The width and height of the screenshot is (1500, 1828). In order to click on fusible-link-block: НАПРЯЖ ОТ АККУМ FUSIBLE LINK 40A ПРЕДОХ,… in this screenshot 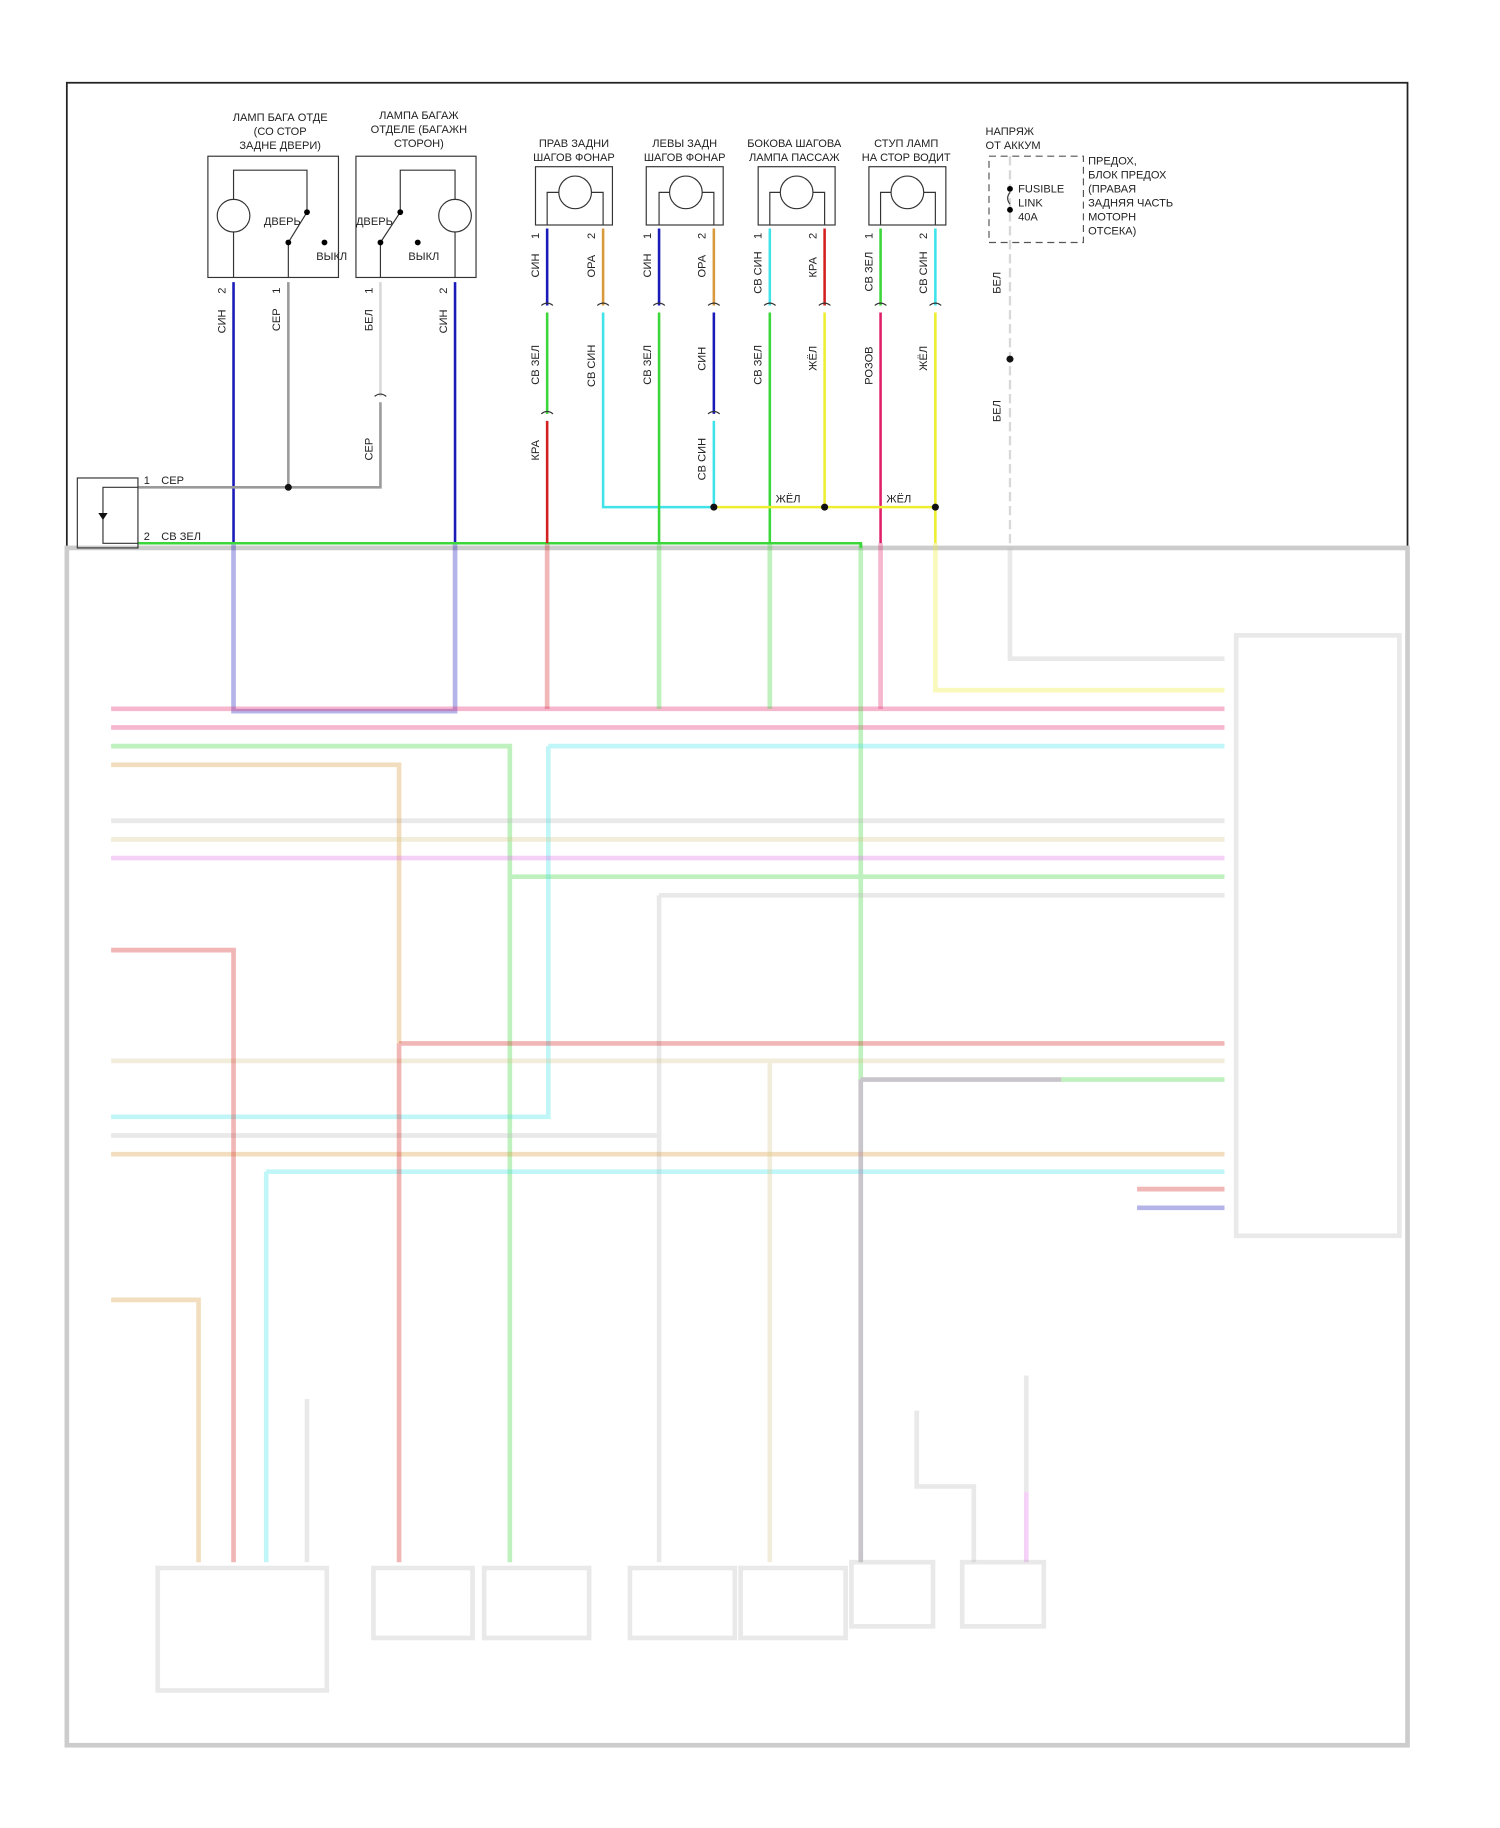, I will do `click(1079, 185)`.